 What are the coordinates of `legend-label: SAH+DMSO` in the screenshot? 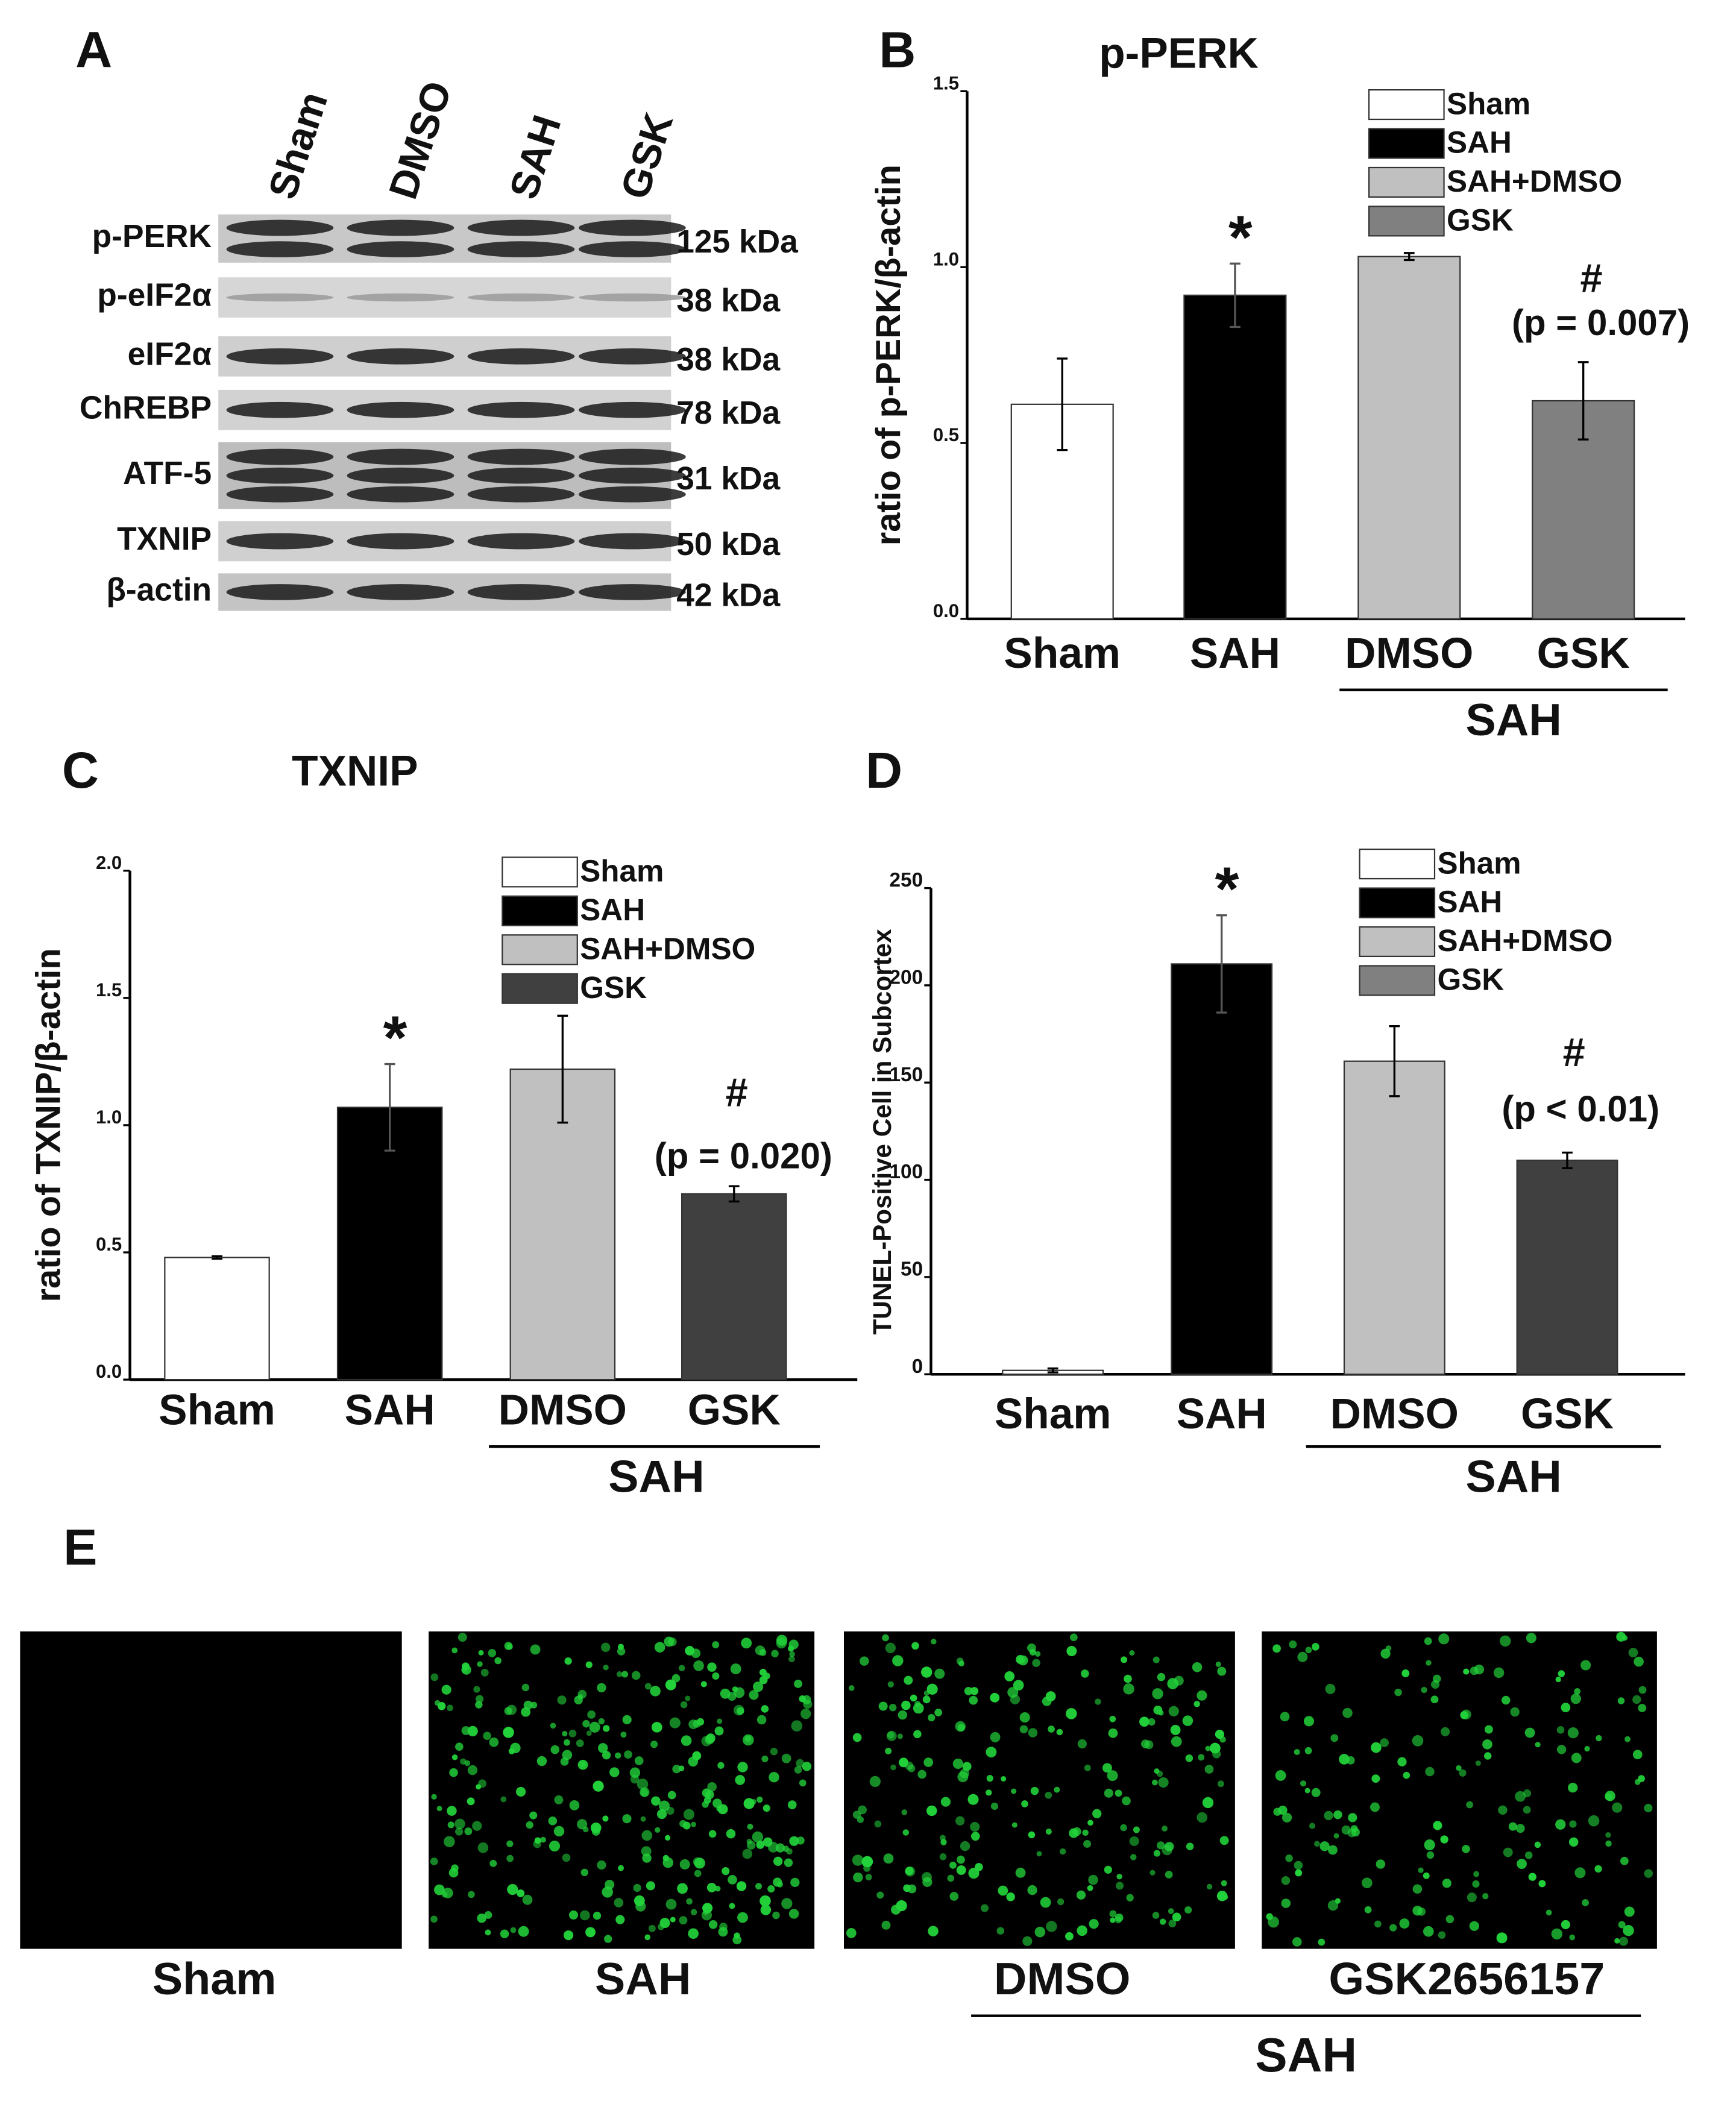 It's located at (667, 949).